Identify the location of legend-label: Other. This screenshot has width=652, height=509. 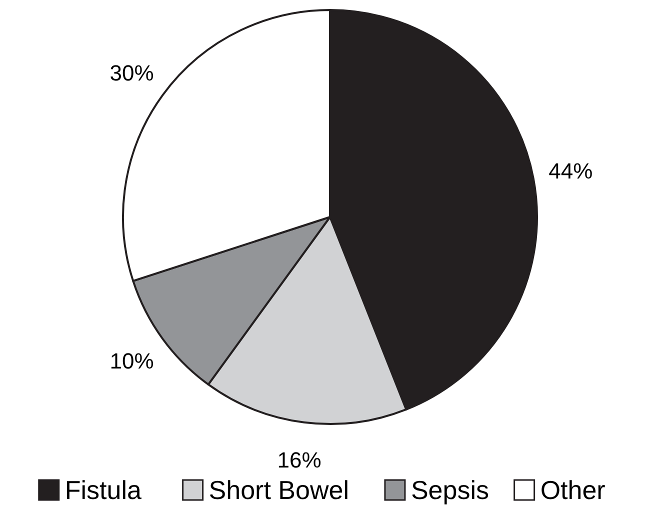
(573, 490).